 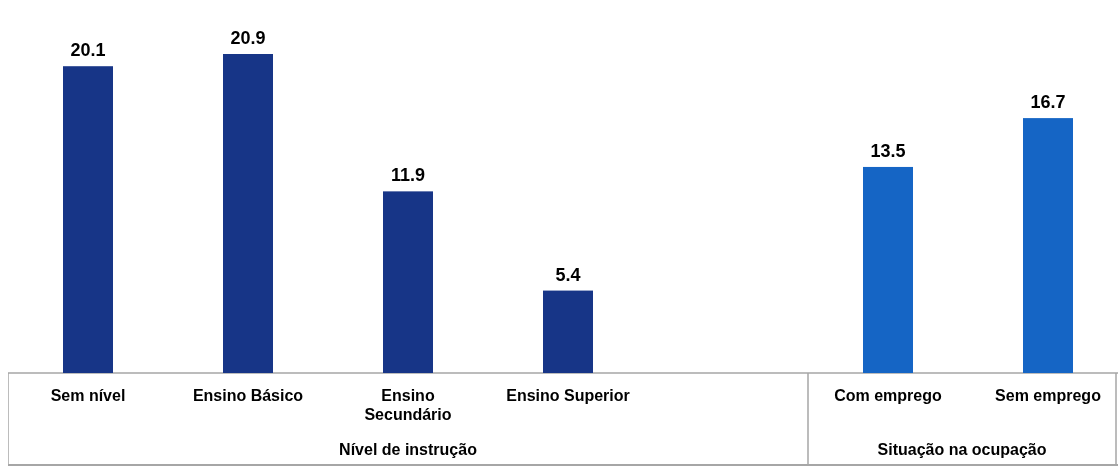 What do you see at coordinates (568, 274) in the screenshot?
I see `data-label: 5.4` at bounding box center [568, 274].